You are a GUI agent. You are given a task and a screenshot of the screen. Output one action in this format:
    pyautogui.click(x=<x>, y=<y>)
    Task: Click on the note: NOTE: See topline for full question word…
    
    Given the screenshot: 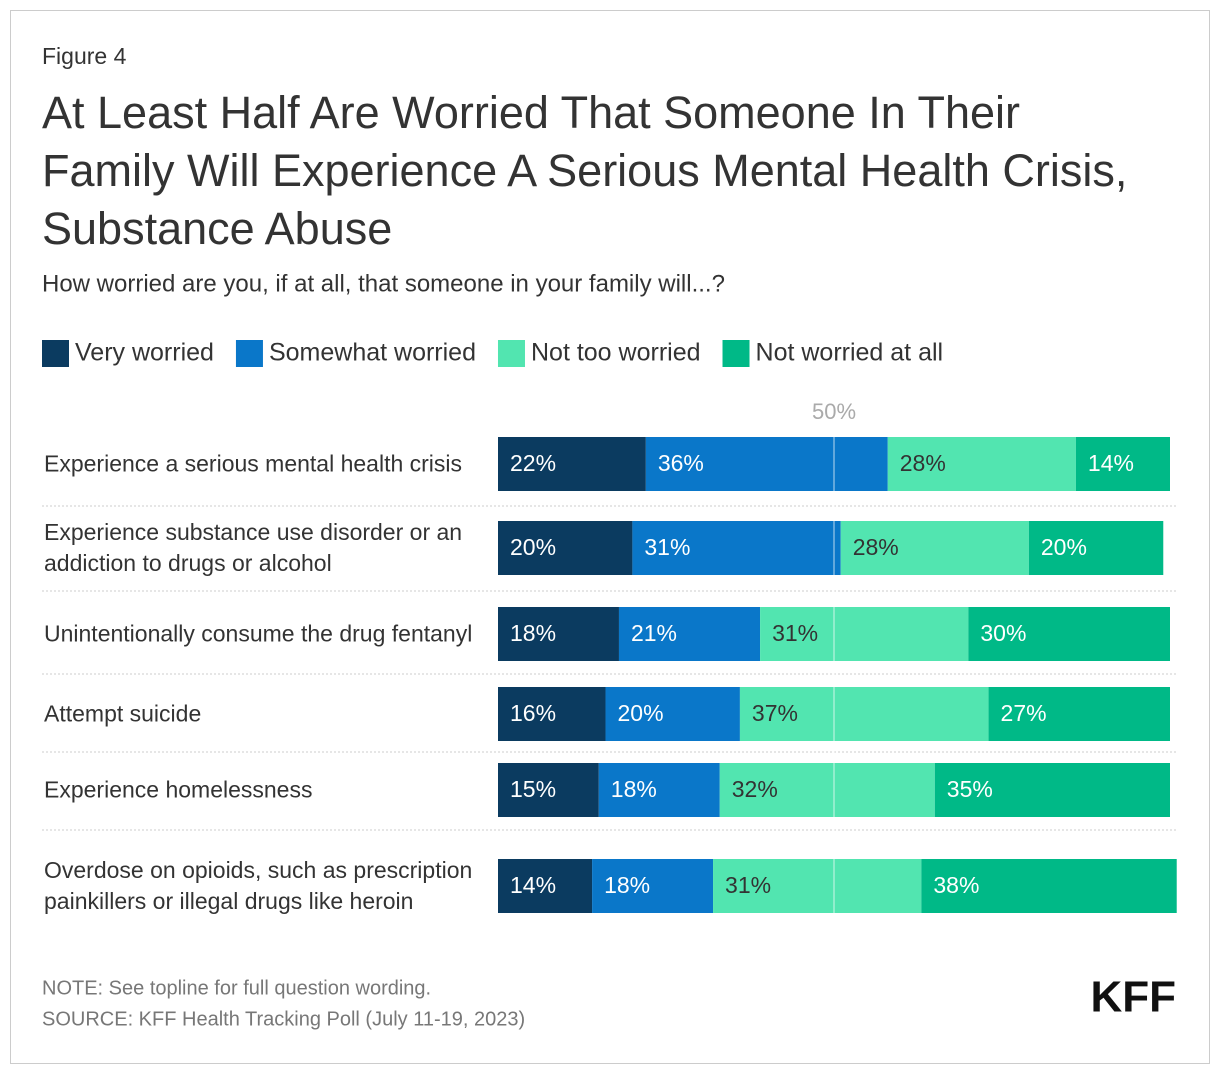 What is the action you would take?
    pyautogui.click(x=236, y=988)
    